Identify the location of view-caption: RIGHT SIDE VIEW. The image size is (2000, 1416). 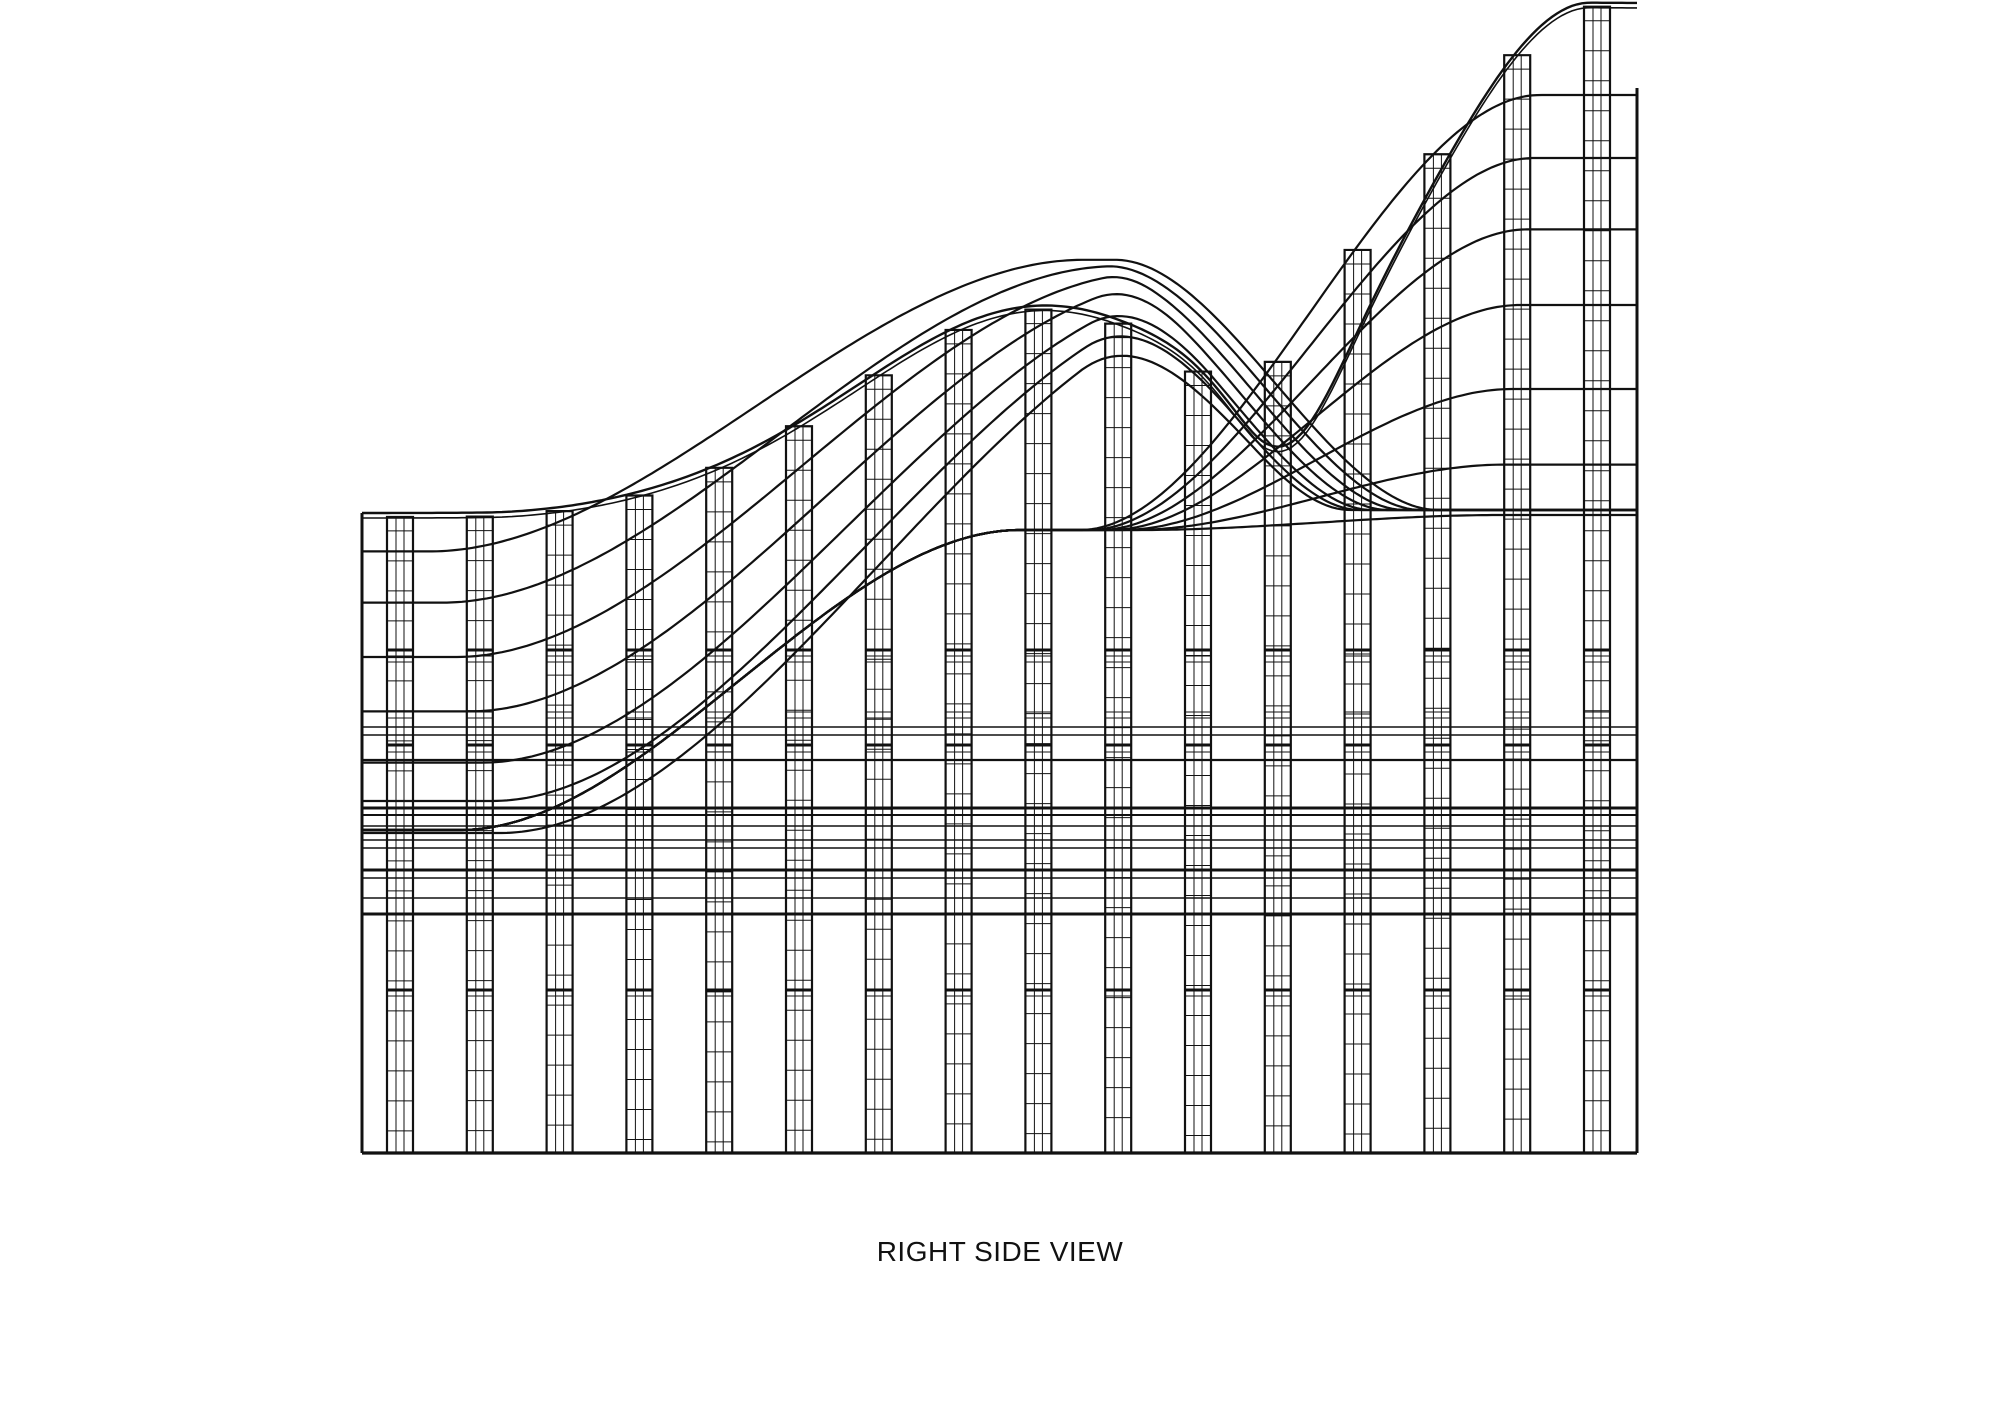
(1000, 1251).